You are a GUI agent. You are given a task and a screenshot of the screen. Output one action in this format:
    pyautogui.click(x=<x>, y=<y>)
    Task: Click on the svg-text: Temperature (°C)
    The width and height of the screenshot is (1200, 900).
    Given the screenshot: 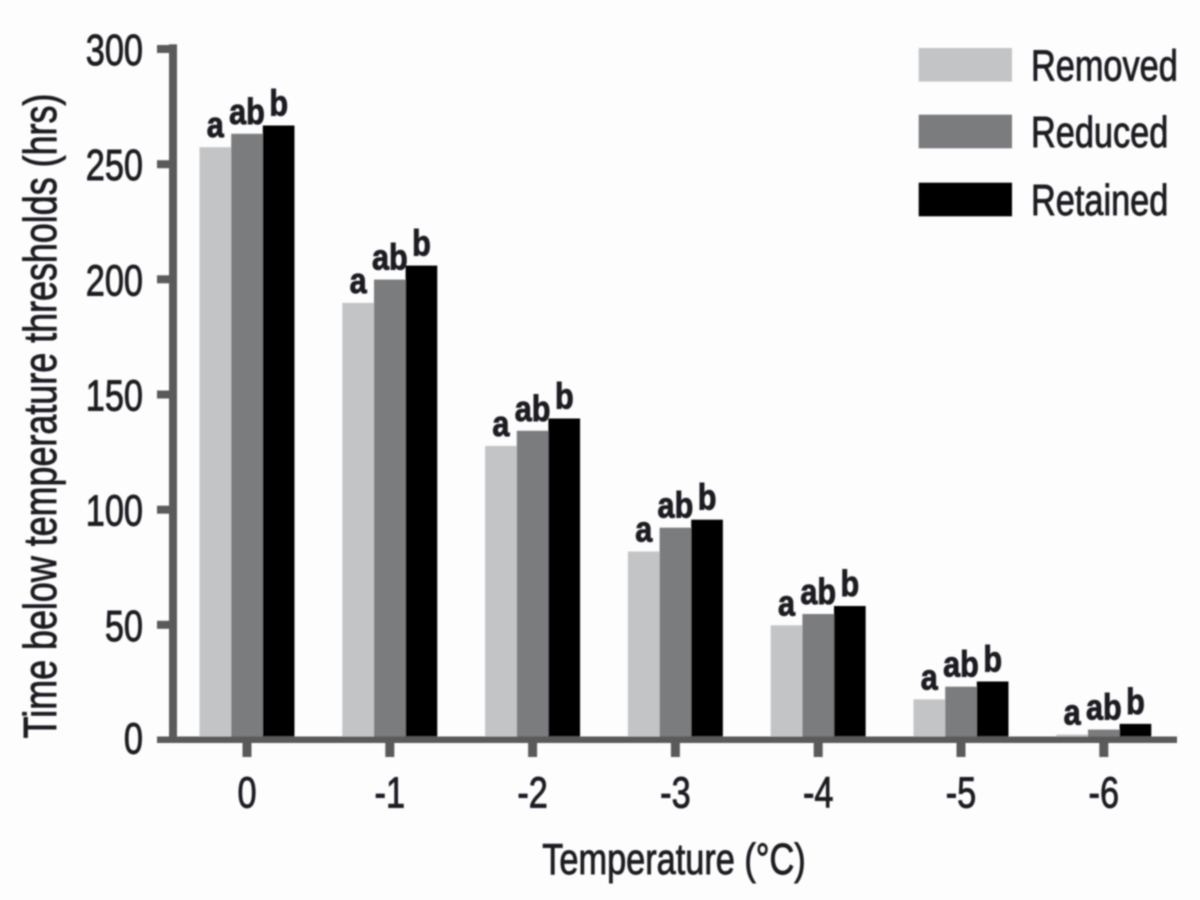 What is the action you would take?
    pyautogui.click(x=673, y=859)
    